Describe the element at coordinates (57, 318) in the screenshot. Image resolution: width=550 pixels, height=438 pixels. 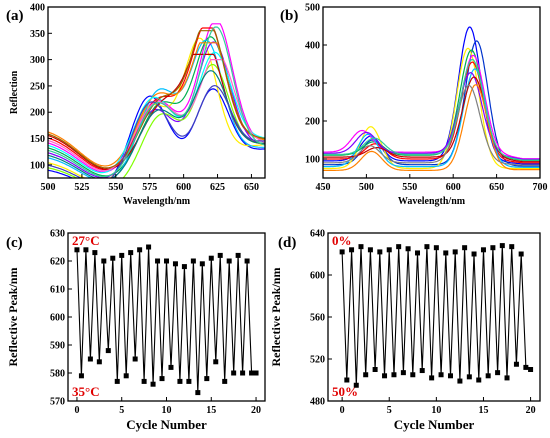
I see `y-tick-label: 600` at that location.